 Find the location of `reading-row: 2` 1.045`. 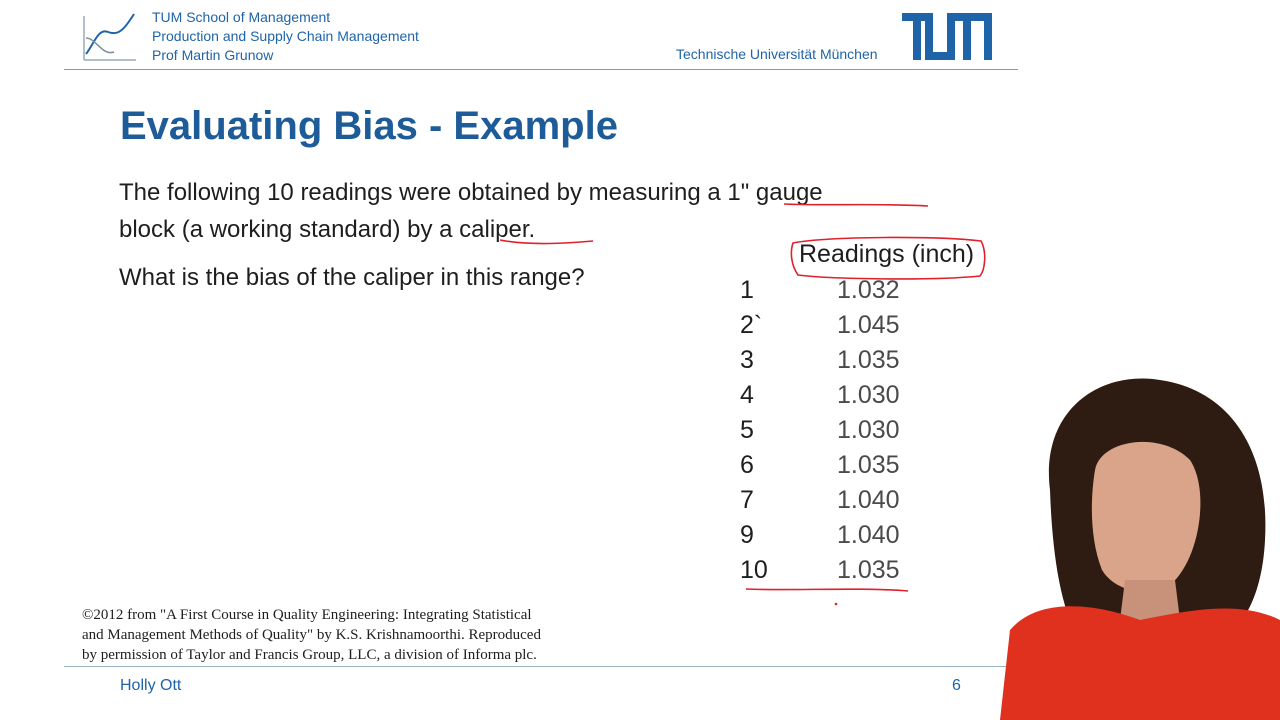

reading-row: 2` 1.045 is located at coordinates (838, 328).